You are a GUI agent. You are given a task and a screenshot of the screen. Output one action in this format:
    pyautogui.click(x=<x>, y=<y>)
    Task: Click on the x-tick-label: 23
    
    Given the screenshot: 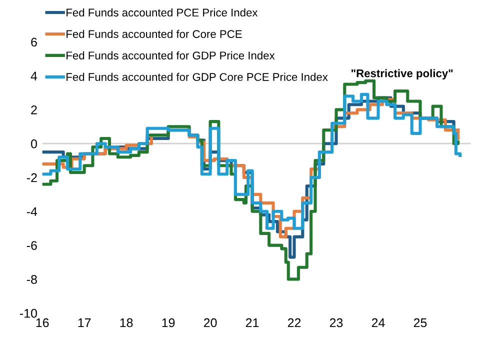 What is the action you would take?
    pyautogui.click(x=336, y=323)
    